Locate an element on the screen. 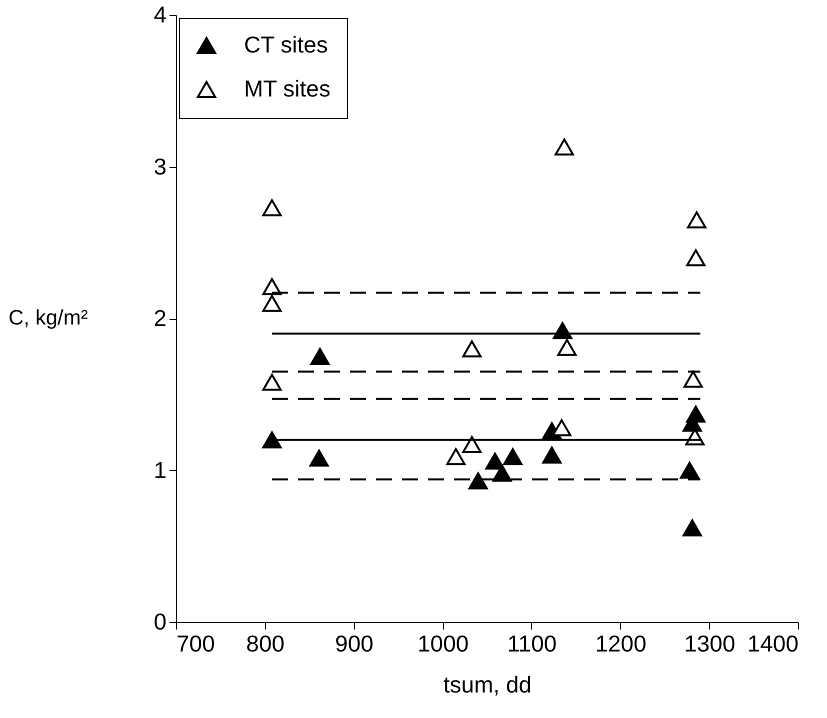  y-axis-title: C, kg/m² is located at coordinates (48, 318).